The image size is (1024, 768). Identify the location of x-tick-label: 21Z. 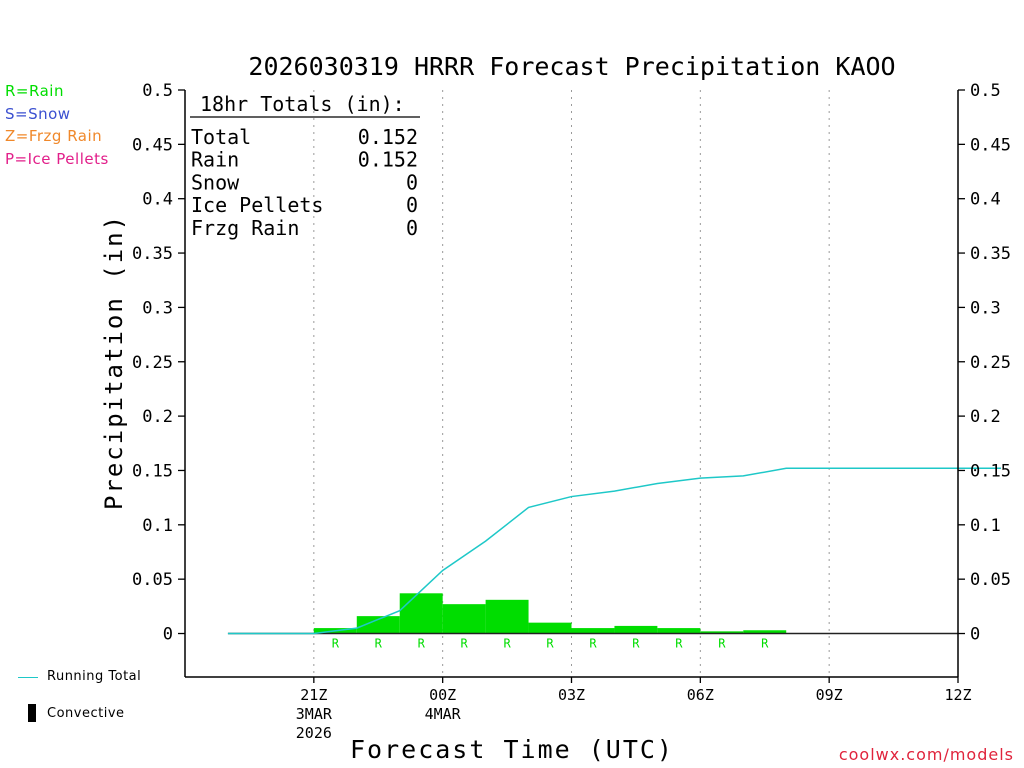
(313, 695).